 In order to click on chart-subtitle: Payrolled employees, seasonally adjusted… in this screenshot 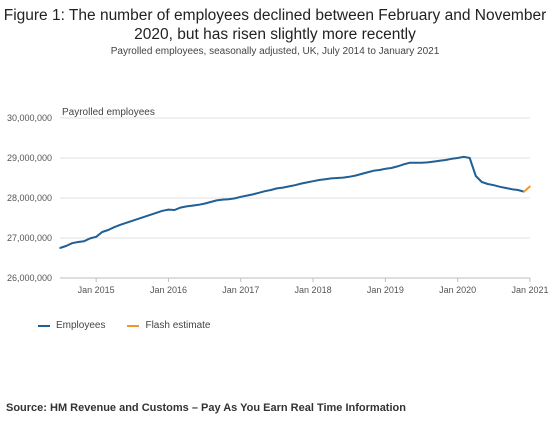, I will do `click(275, 51)`.